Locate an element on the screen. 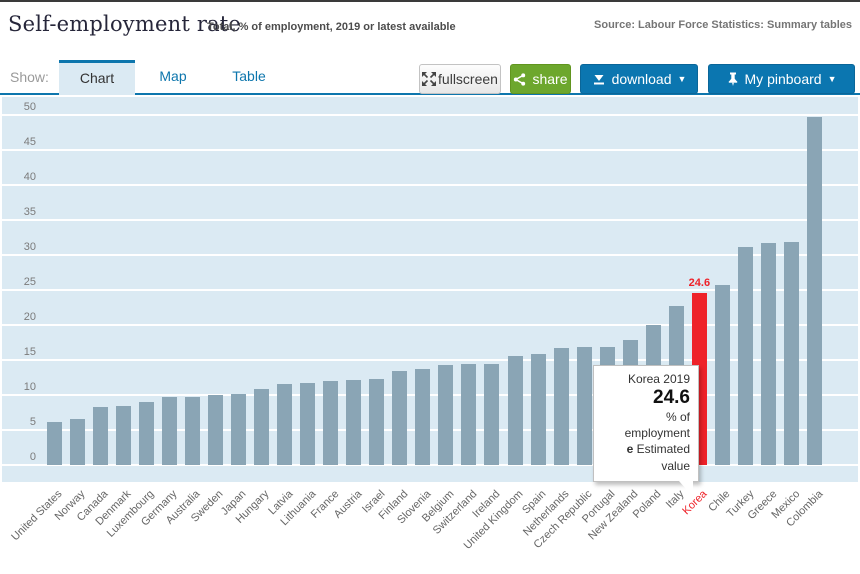 This screenshot has height=574, width=860. bar-norway is located at coordinates (77, 442).